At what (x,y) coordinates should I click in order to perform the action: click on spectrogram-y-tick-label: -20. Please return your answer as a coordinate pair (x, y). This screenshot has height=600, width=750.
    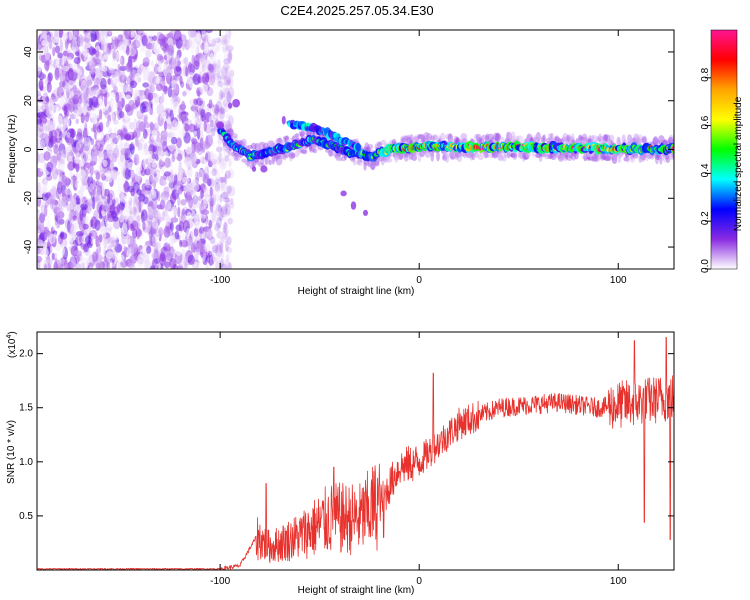
    Looking at the image, I should click on (28, 198).